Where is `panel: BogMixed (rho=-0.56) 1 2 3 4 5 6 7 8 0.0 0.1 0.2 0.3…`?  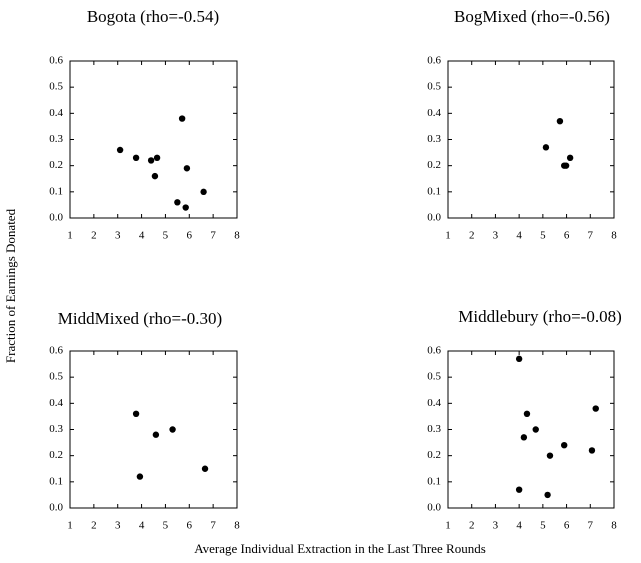 panel: BogMixed (rho=-0.56) 1 2 3 4 5 6 7 8 0.0 0.1 0.2 0.3… is located at coordinates (522, 124).